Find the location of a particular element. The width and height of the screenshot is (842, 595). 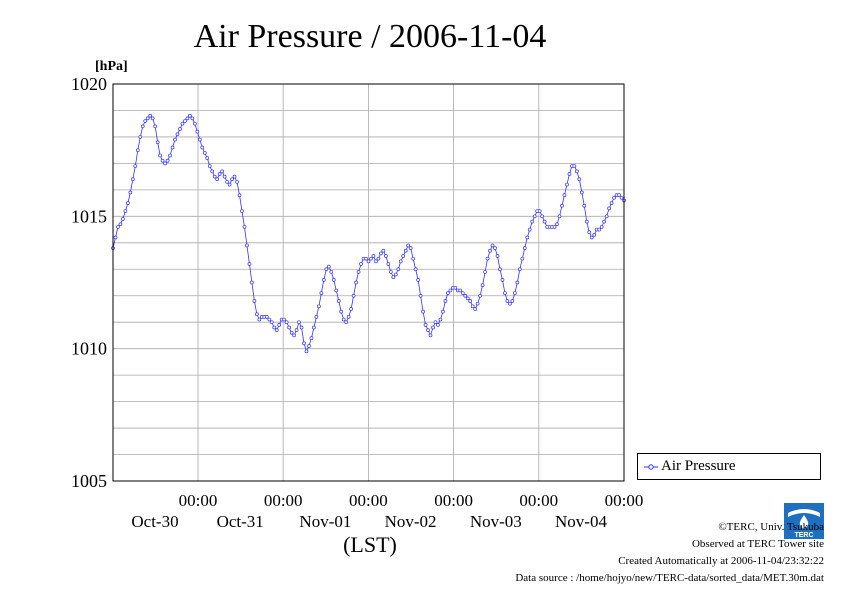

x-tick-date-label: Nov-03 is located at coordinates (496, 521).